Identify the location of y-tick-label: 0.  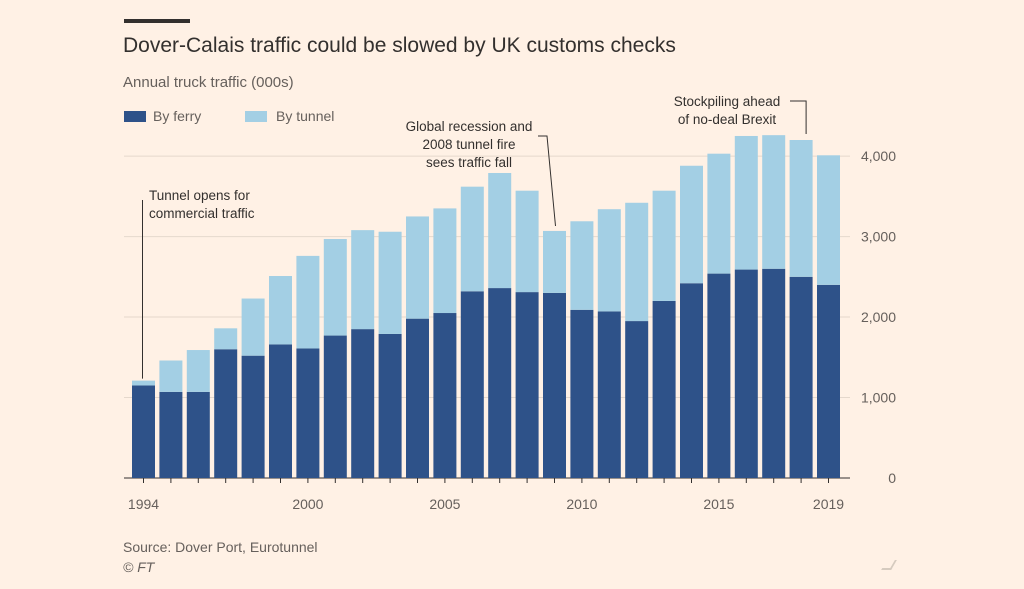
(892, 478).